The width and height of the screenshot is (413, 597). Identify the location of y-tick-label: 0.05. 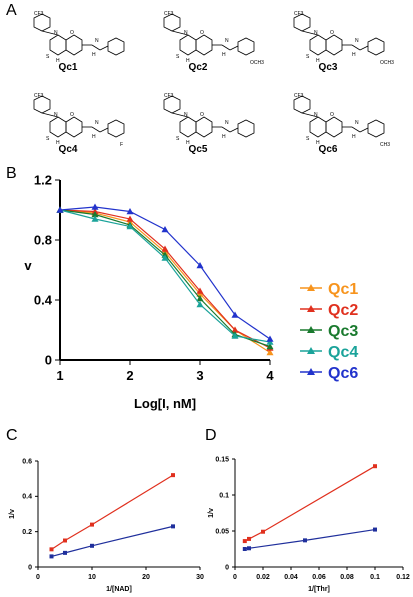
(222, 531).